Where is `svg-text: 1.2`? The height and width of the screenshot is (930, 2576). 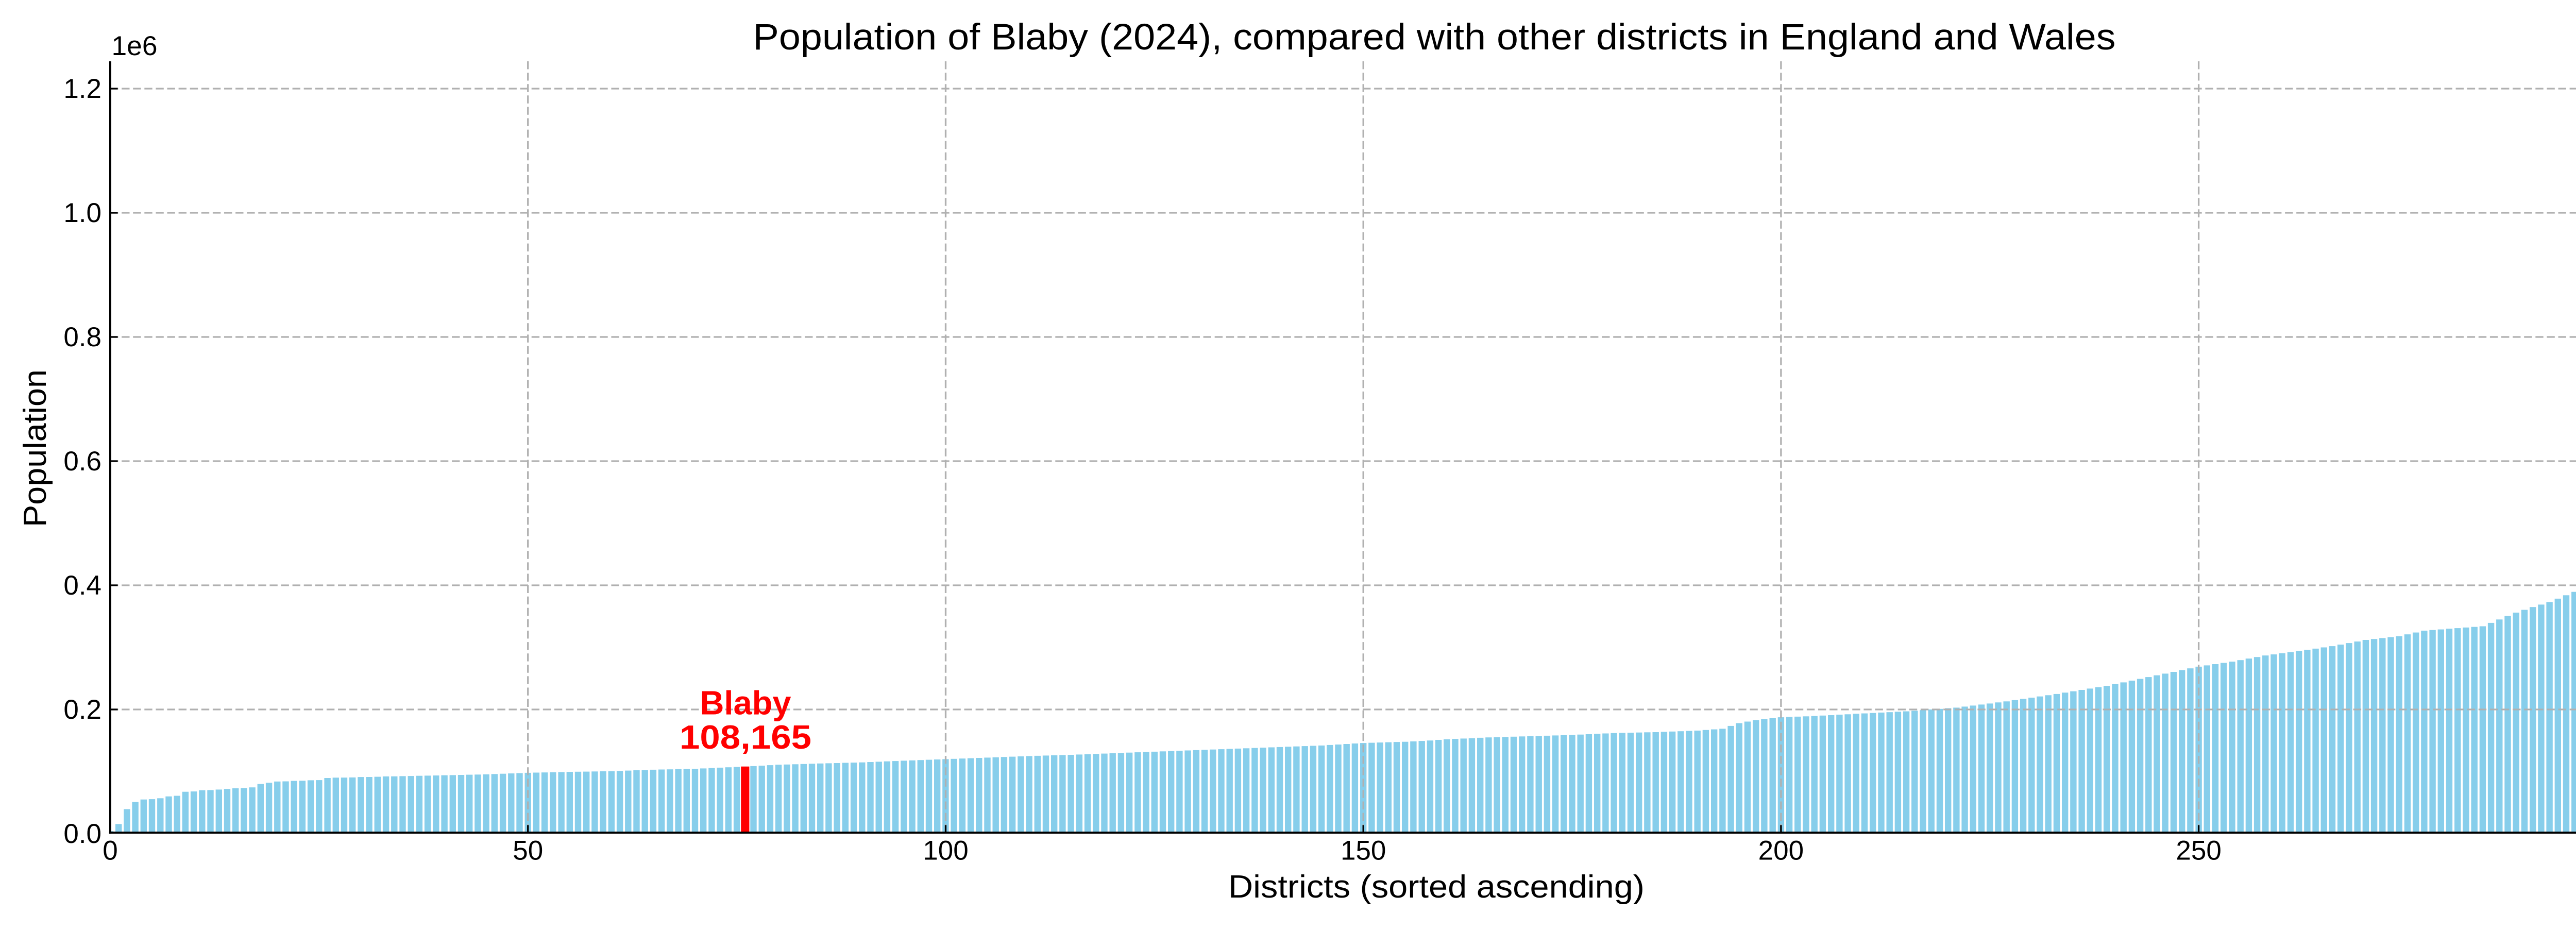 svg-text: 1.2 is located at coordinates (82, 89).